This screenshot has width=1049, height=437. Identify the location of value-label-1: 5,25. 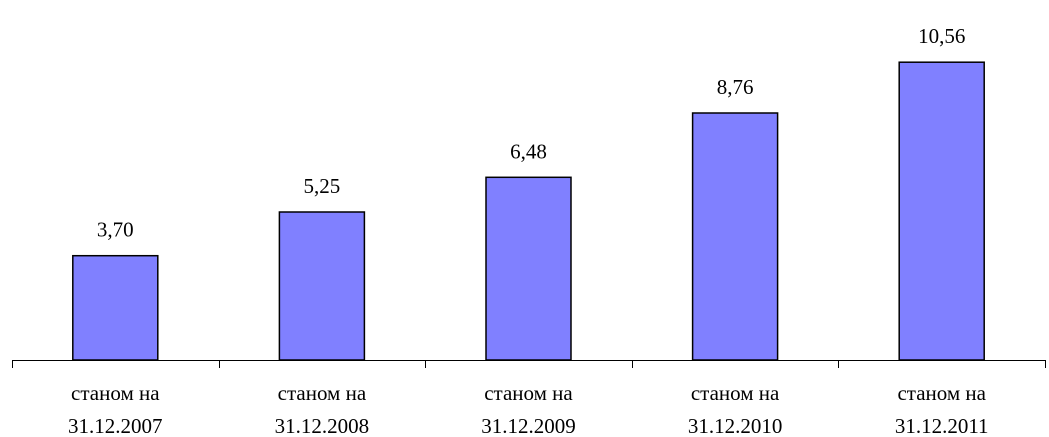
(322, 186).